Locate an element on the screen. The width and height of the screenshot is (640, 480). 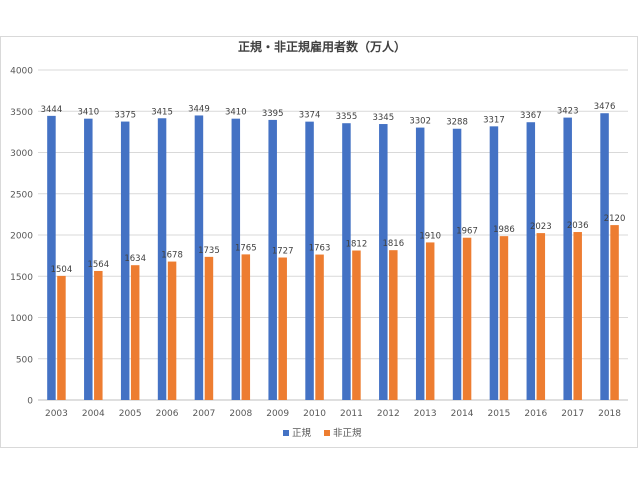
data-label: 1634 is located at coordinates (135, 259).